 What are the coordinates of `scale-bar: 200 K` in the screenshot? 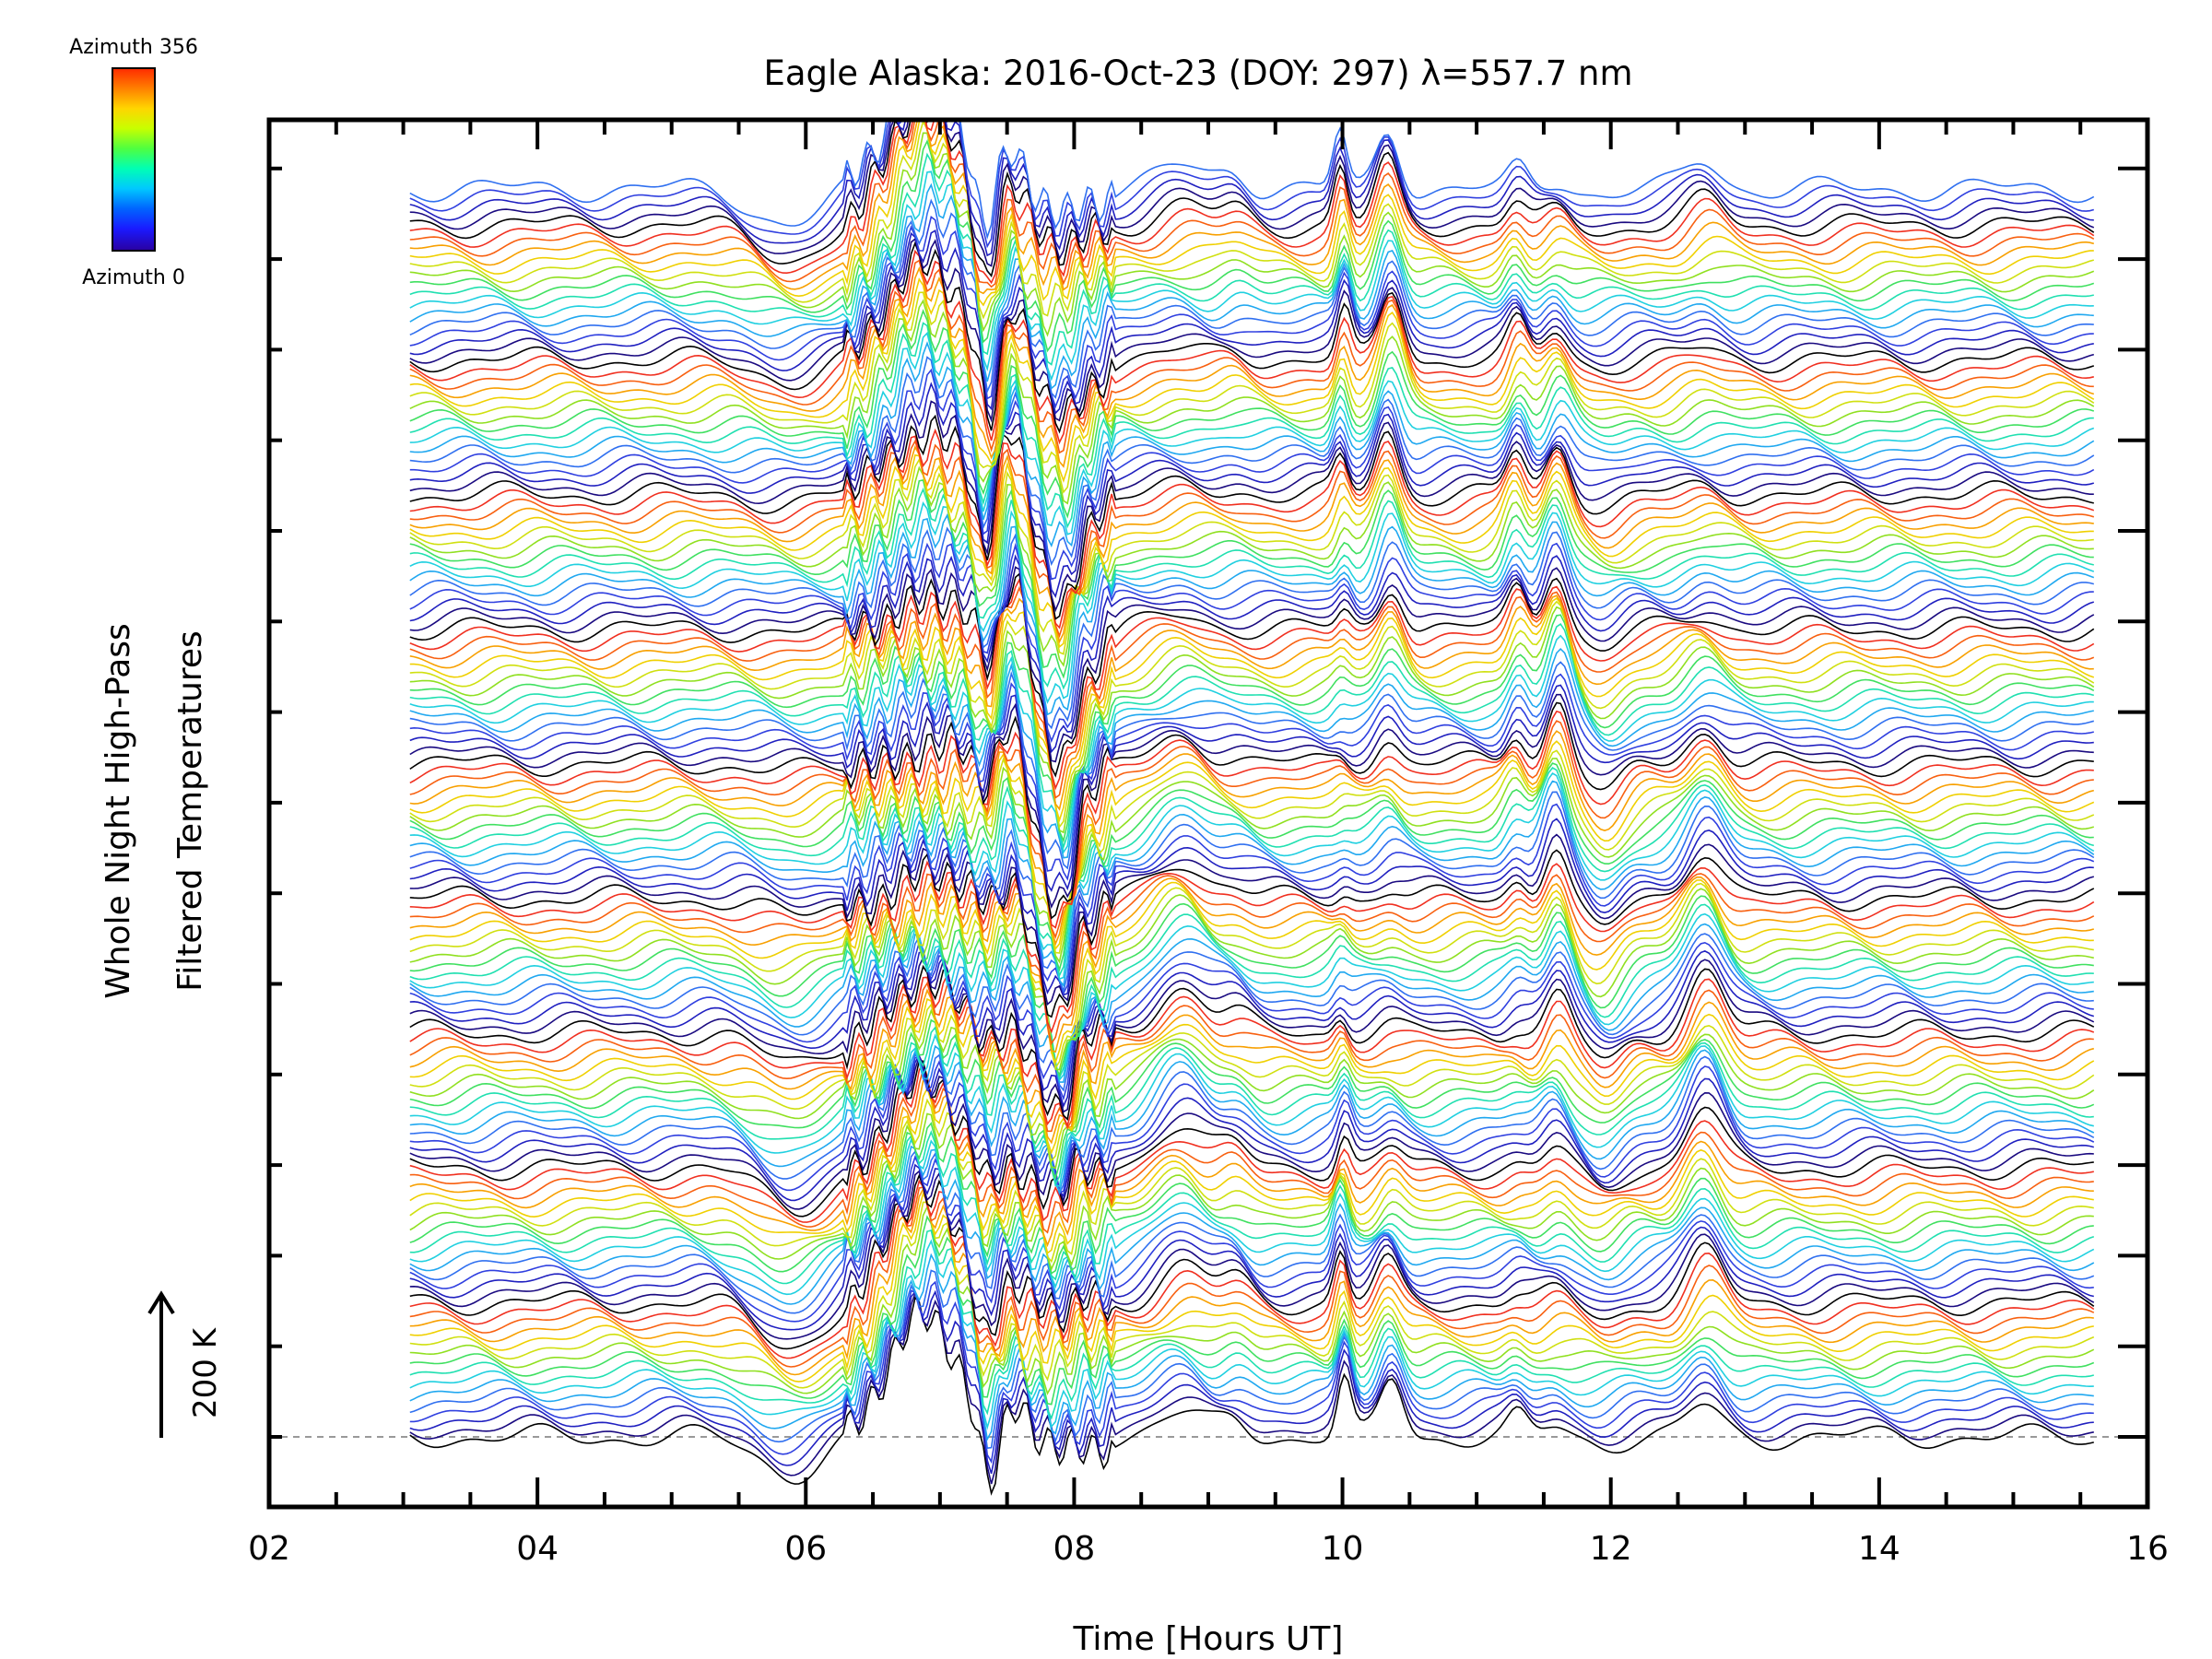 It's located at (185, 1364).